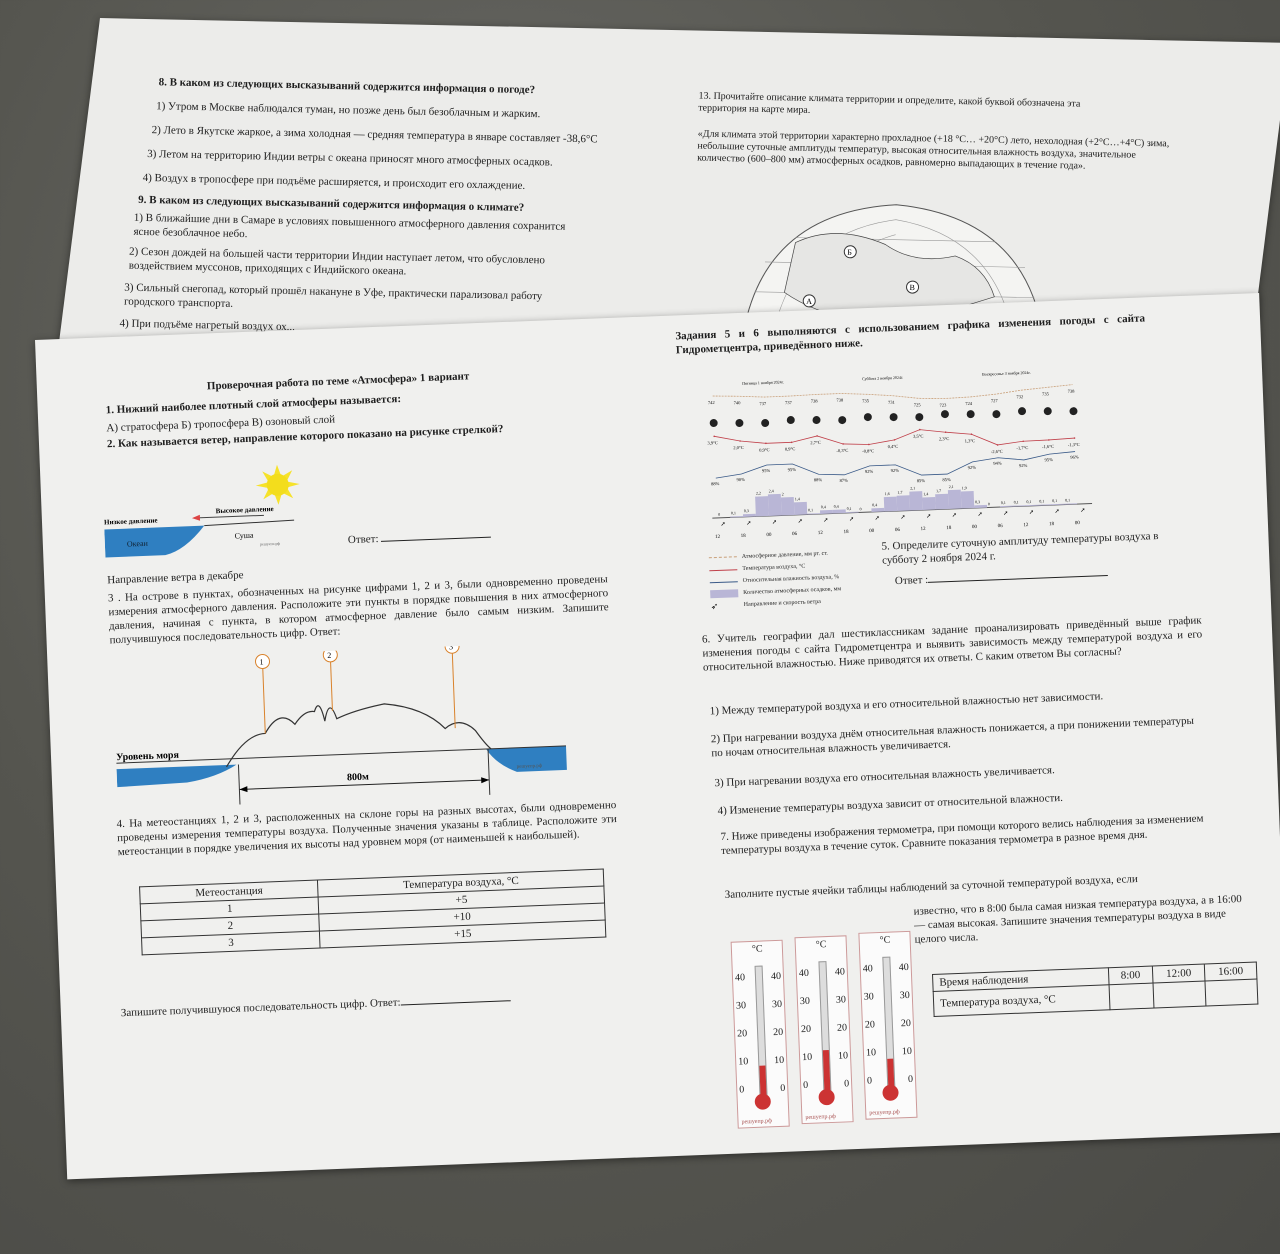 The width and height of the screenshot is (1280, 1254). I want to click on wind-arrow-icon, so click(196, 517).